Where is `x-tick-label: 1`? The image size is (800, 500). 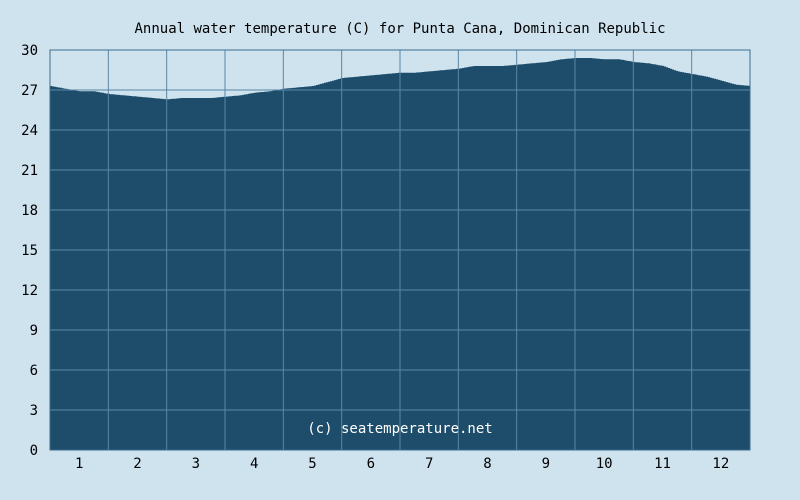
x-tick-label: 1 is located at coordinates (79, 464).